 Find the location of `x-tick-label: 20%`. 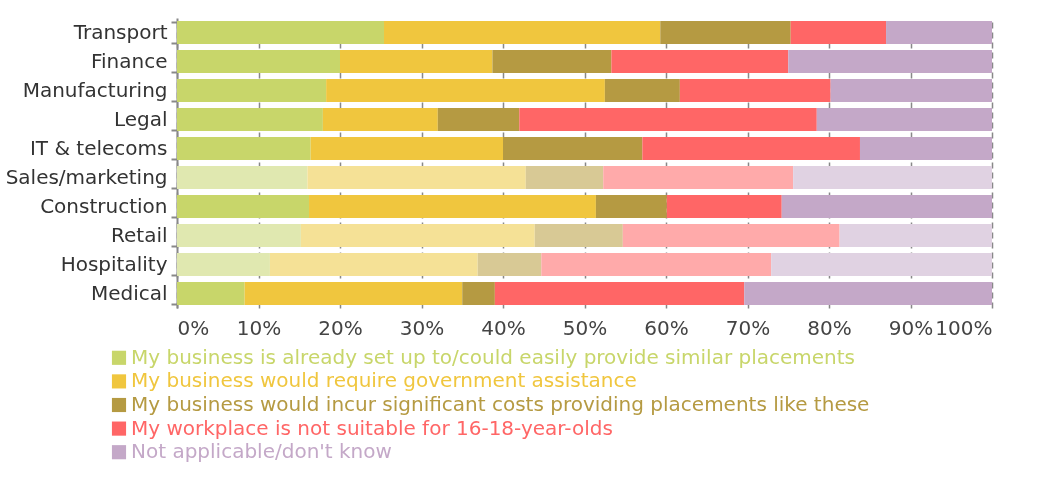

x-tick-label: 20% is located at coordinates (340, 327).